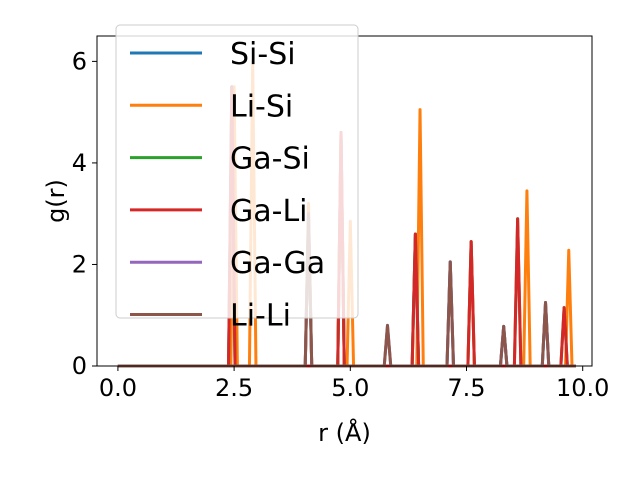  Describe the element at coordinates (270, 159) in the screenshot. I see `legend-label-ga-si: Ga-Si` at that location.